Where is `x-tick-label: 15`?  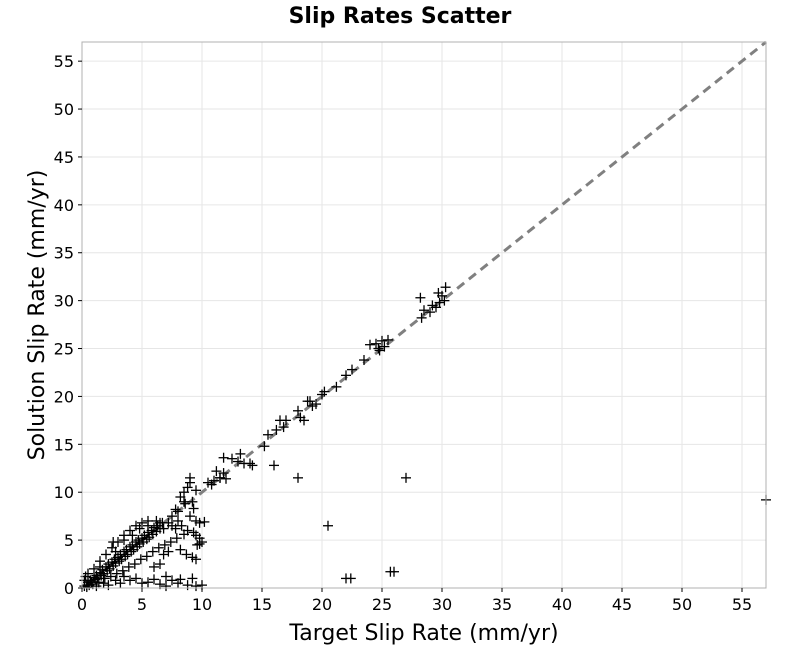 x-tick-label: 15 is located at coordinates (262, 604).